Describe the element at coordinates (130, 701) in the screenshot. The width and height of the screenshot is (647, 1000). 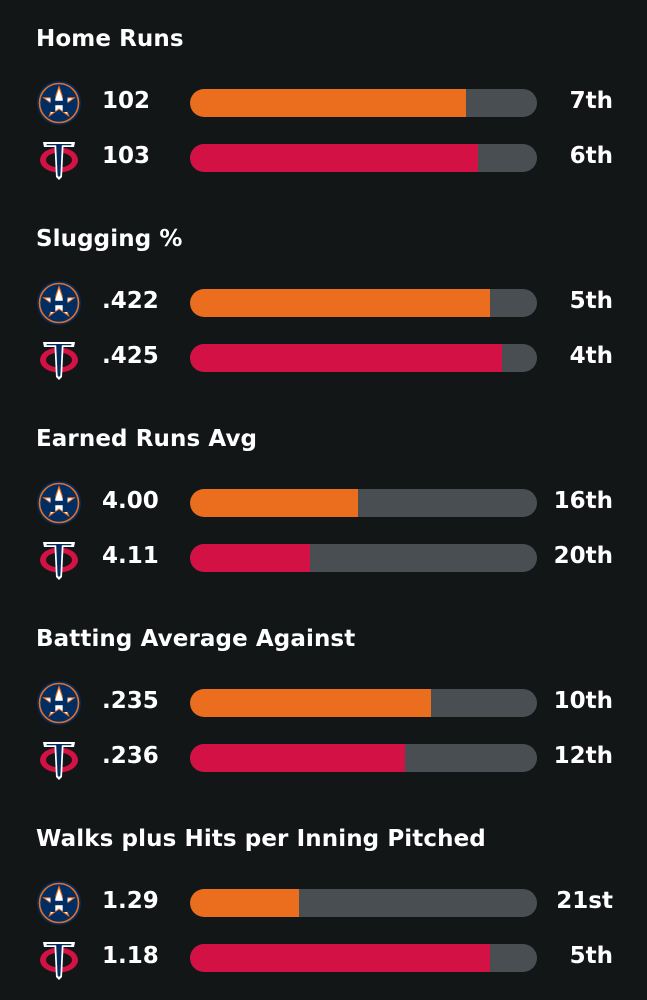
I see `stat-value: .235` at that location.